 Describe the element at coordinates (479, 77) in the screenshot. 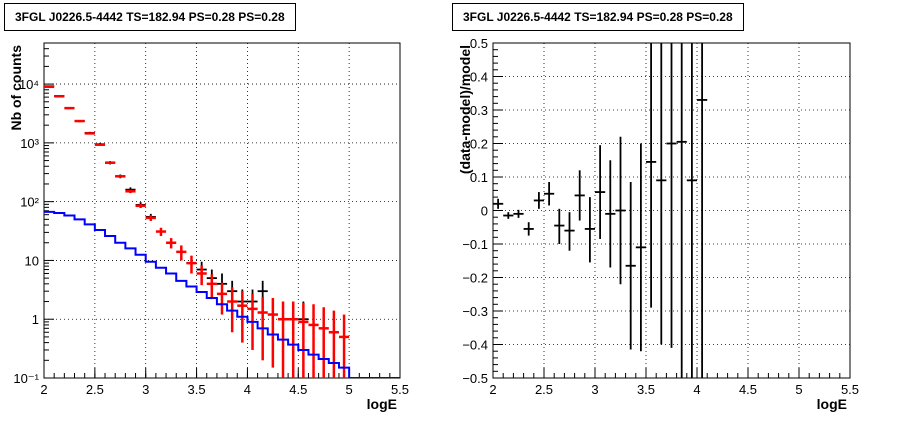

I see `y-tick-label: 0.4` at that location.